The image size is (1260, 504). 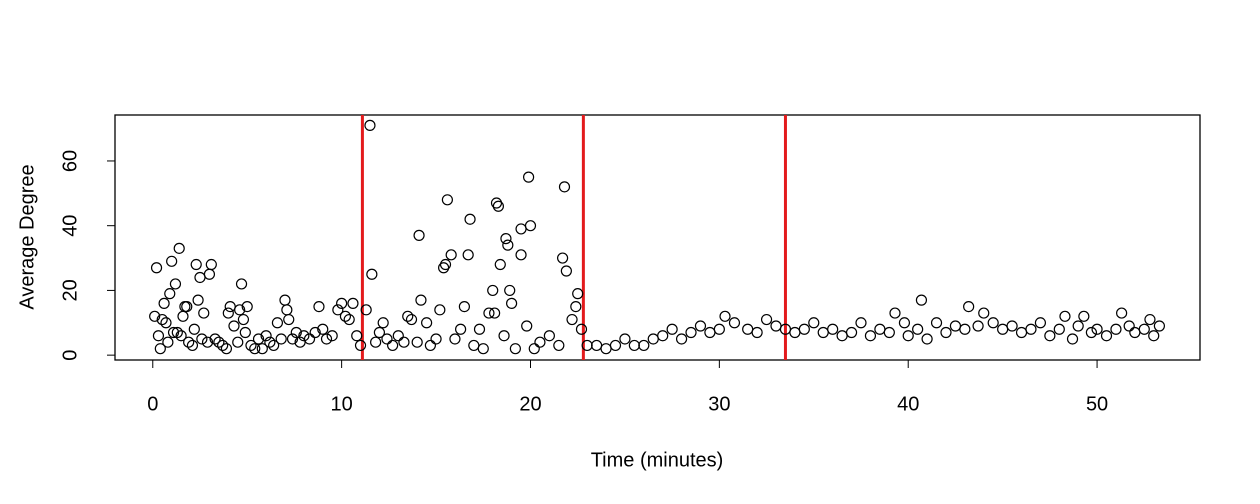 I want to click on y-tick-label: 20, so click(x=70, y=290).